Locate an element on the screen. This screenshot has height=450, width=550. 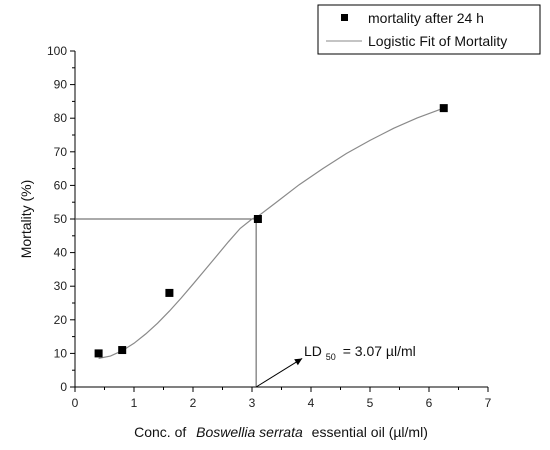
x-tick-label-2: 2 is located at coordinates (193, 403).